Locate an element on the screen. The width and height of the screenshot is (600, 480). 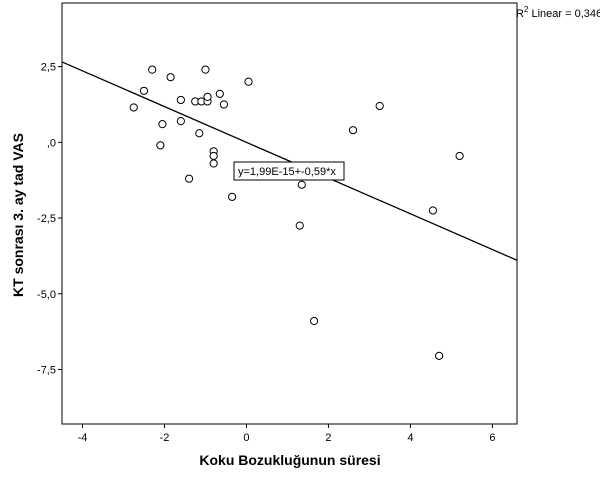
x-axis-ticks: -4 -2 0 2 4 6 is located at coordinates (286, 434).